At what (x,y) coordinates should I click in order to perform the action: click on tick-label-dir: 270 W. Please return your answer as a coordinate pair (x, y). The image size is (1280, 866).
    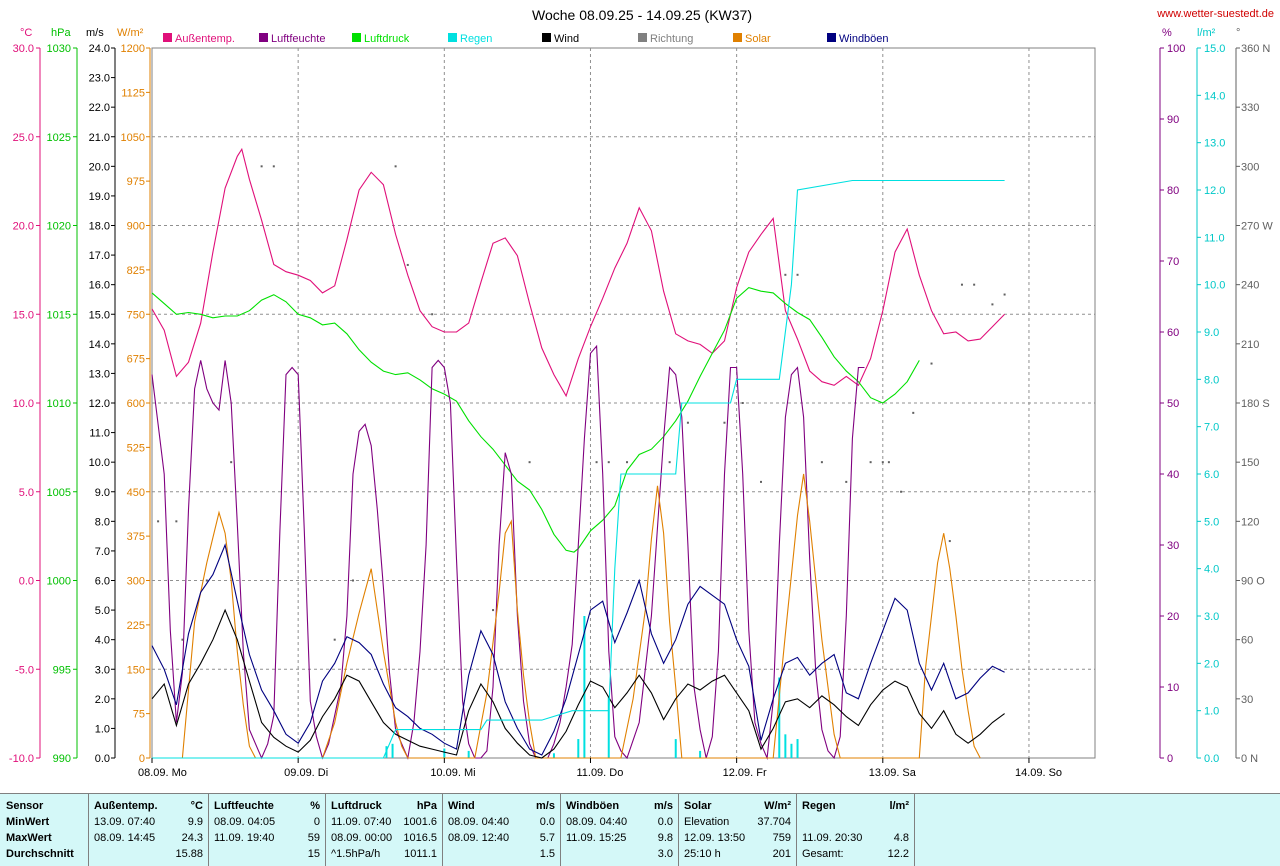
    Looking at the image, I should click on (1257, 227).